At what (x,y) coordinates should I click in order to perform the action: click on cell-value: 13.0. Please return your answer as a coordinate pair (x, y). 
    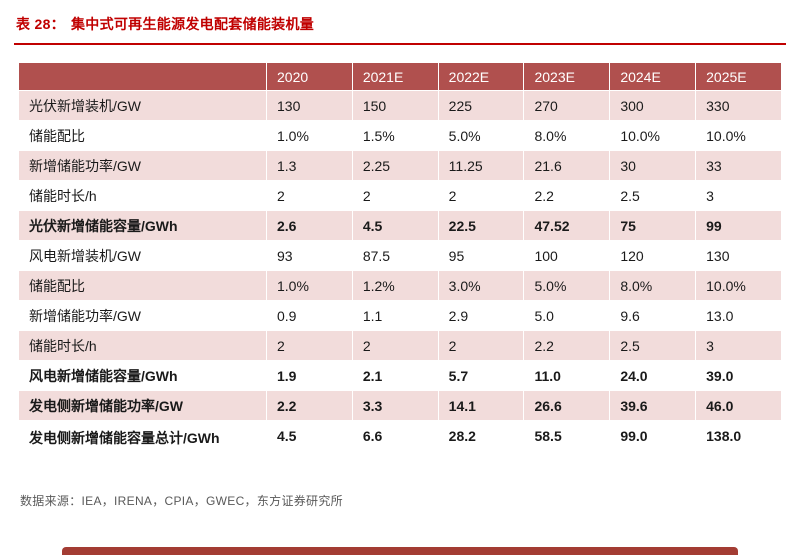
    Looking at the image, I should click on (738, 315).